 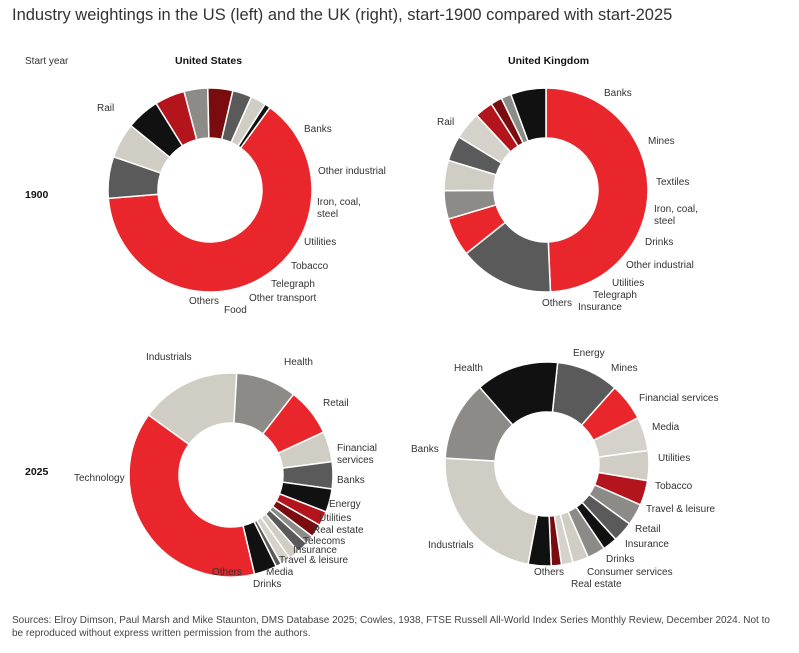 What do you see at coordinates (491, 511) in the screenshot?
I see `slice-industrials` at bounding box center [491, 511].